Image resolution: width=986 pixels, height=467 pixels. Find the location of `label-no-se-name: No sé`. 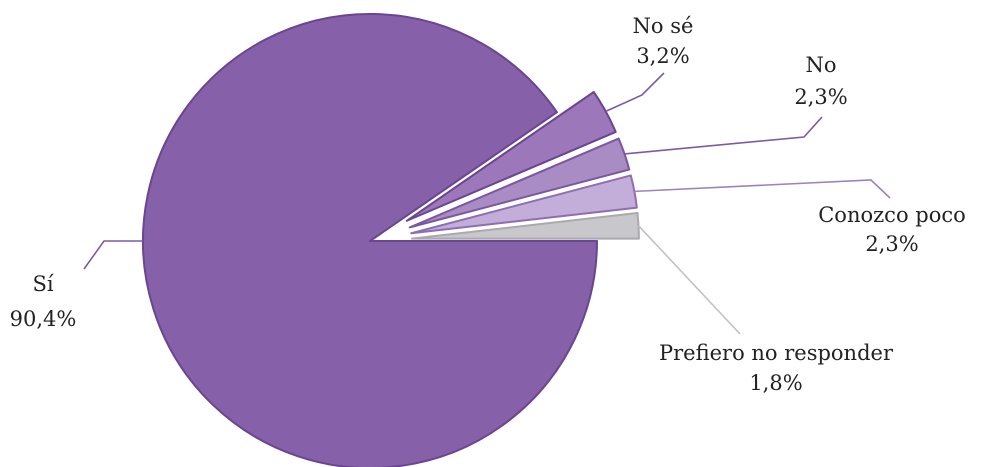

label-no-se-name: No sé is located at coordinates (663, 26).